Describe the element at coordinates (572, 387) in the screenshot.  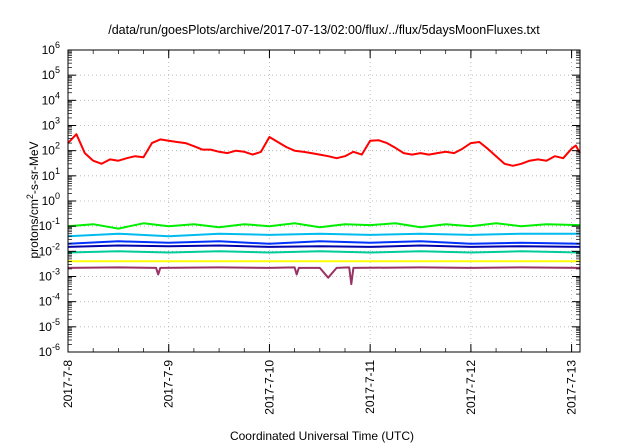
I see `x-tick-label: 2017-7-13` at that location.